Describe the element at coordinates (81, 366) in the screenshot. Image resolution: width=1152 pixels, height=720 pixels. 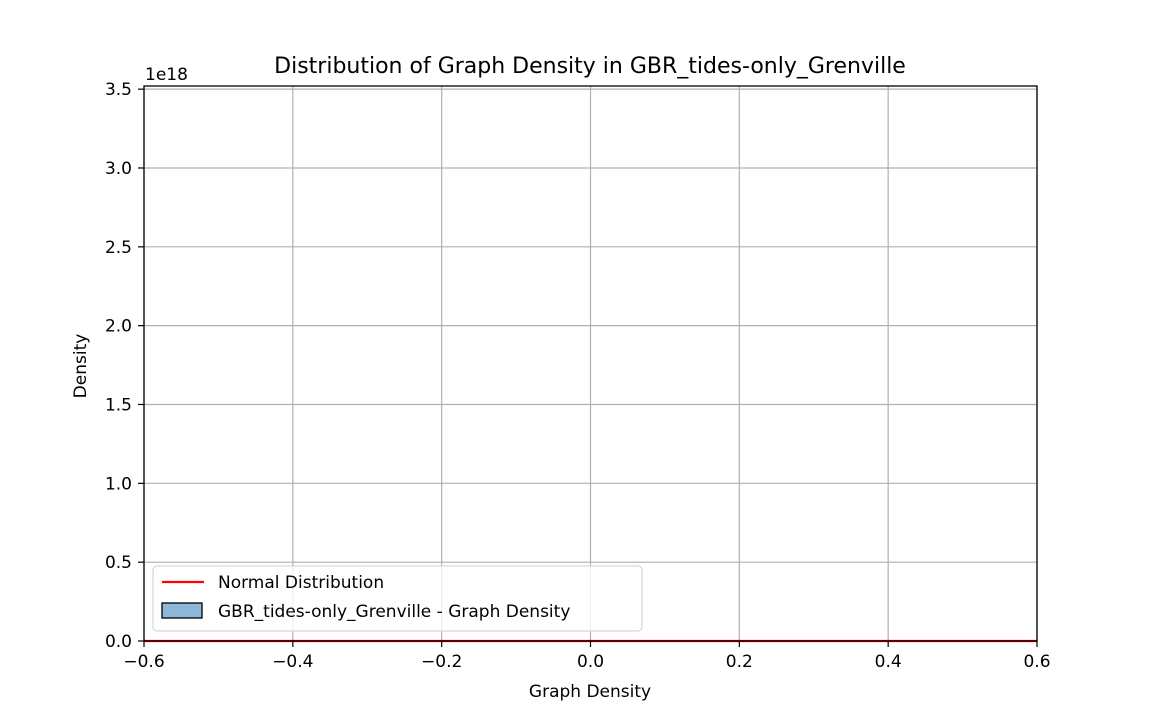
I see `y-axis-label: Density` at that location.